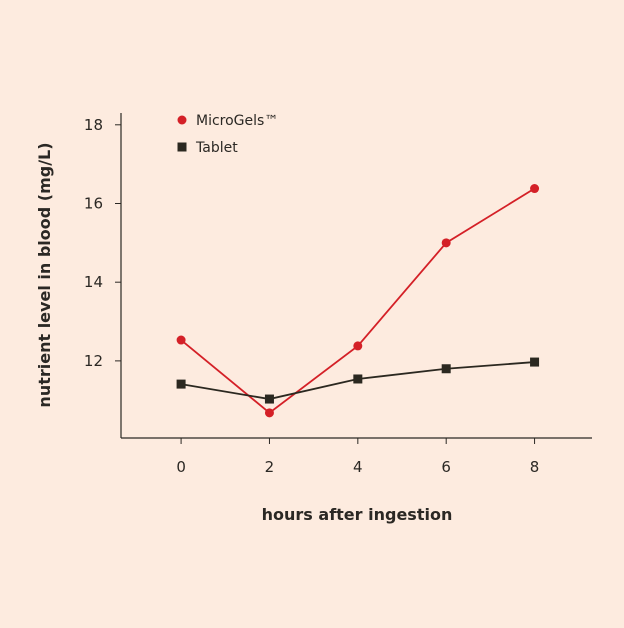  I want to click on y-axis-label: nutrient level in blood (mg/L), so click(44, 274).